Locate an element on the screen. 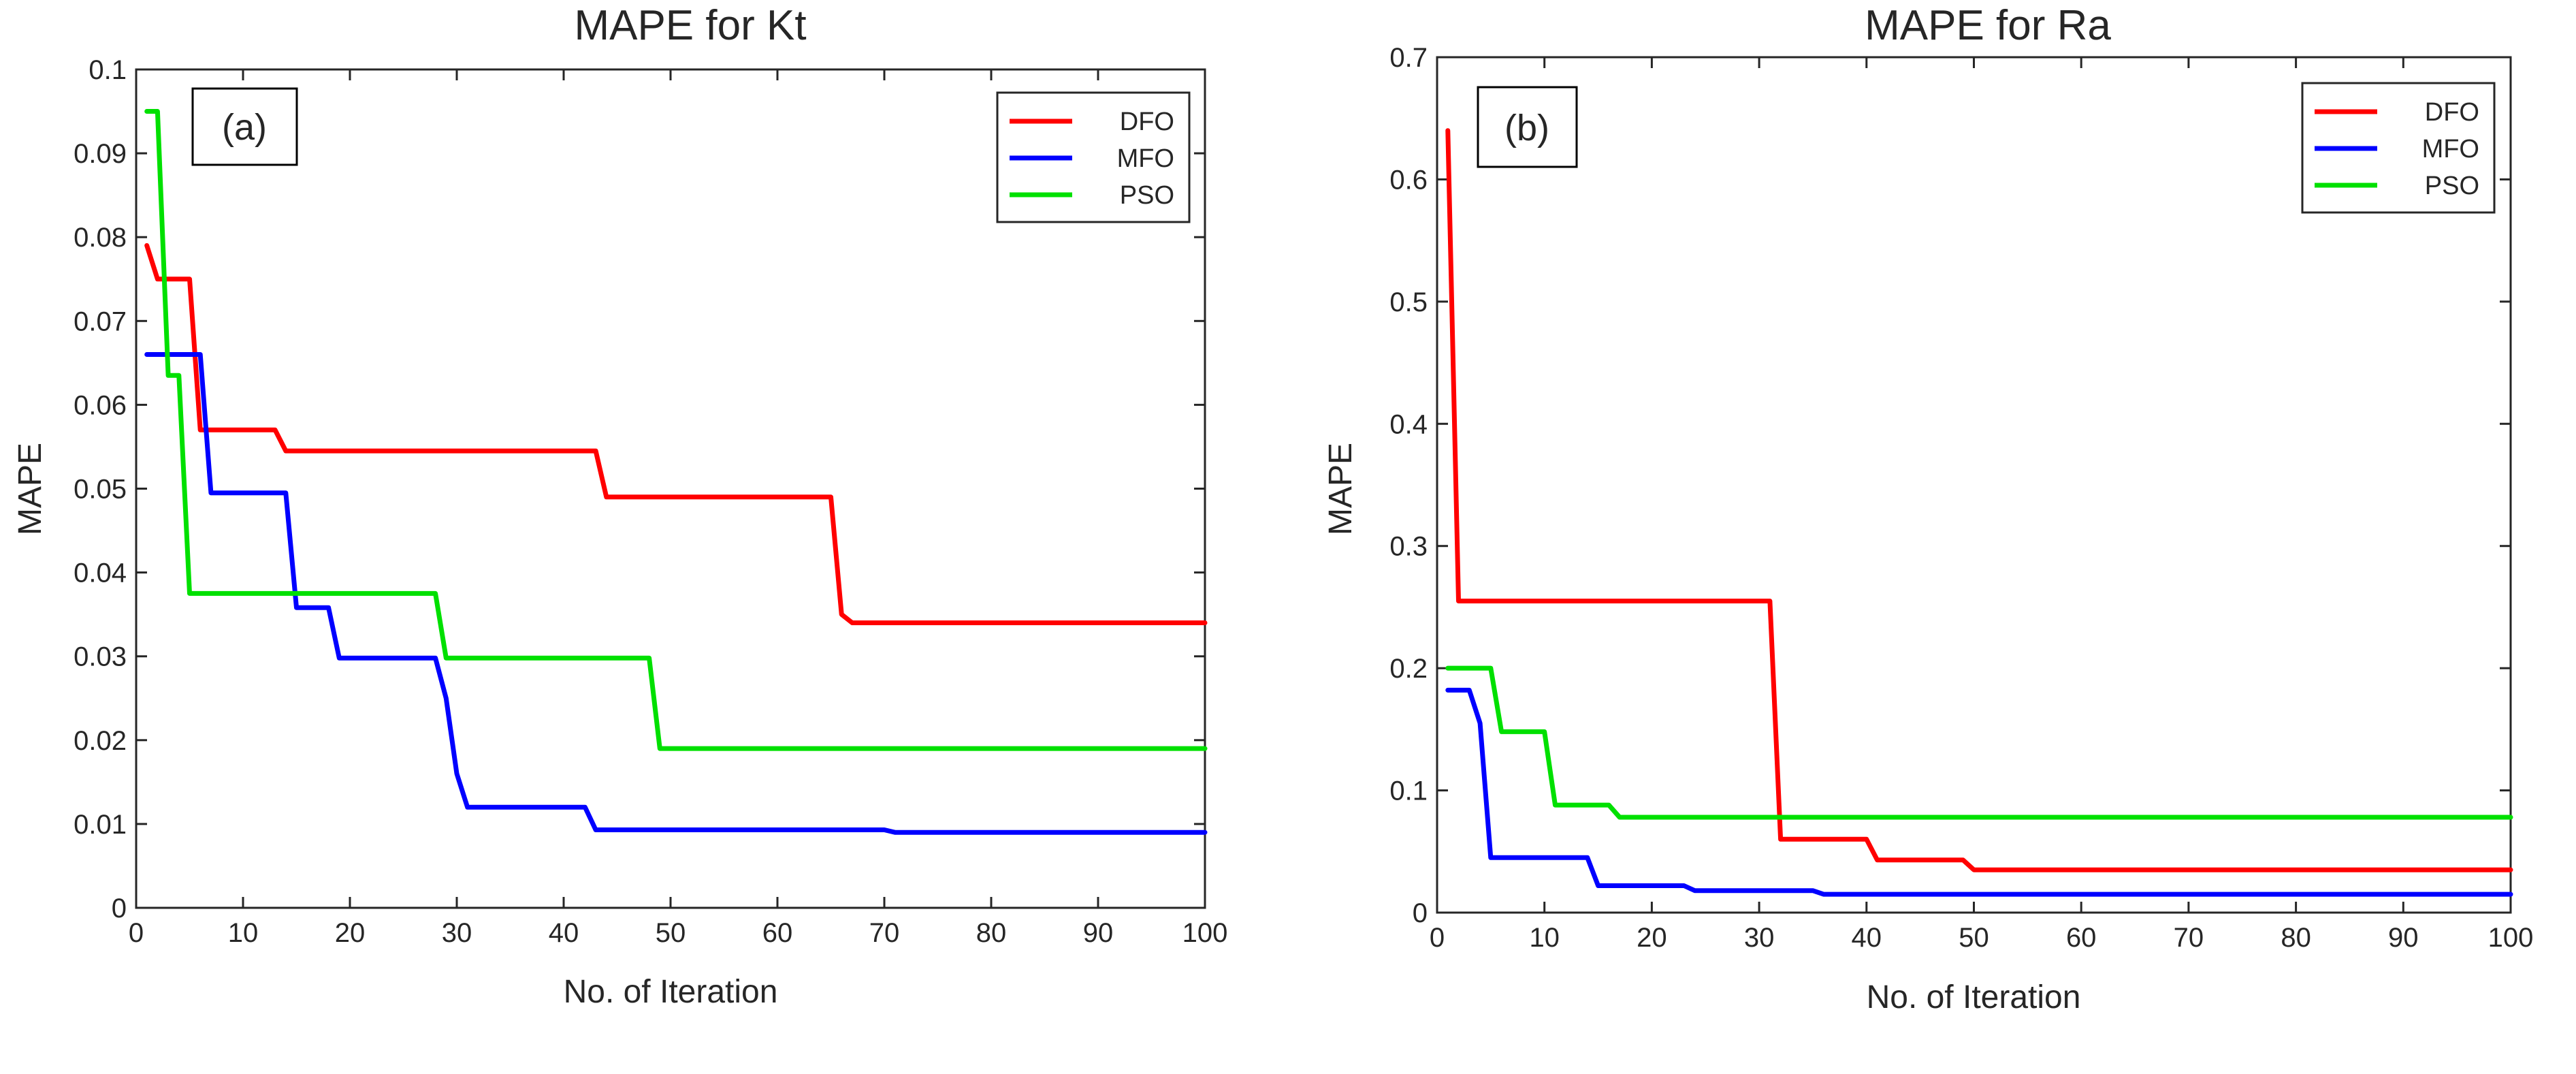 This screenshot has height=1074, width=2576. panel-tag: (b) is located at coordinates (1527, 128).